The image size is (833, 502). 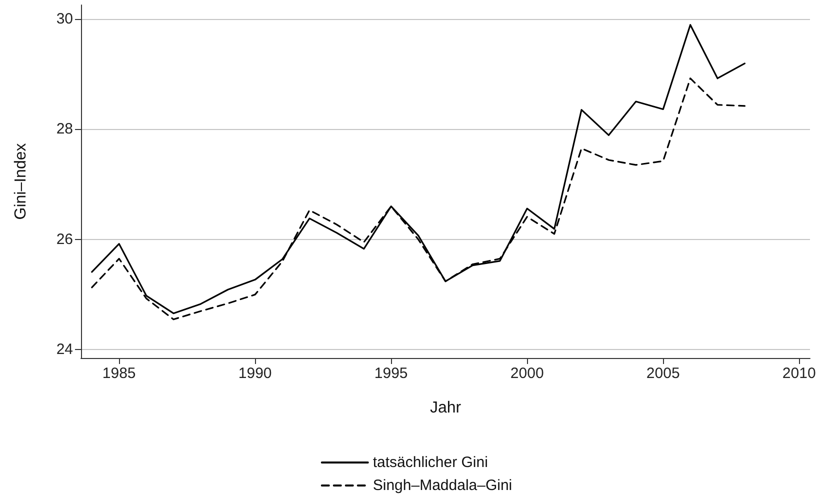 What do you see at coordinates (527, 373) in the screenshot?
I see `x-tick-label: 2000` at bounding box center [527, 373].